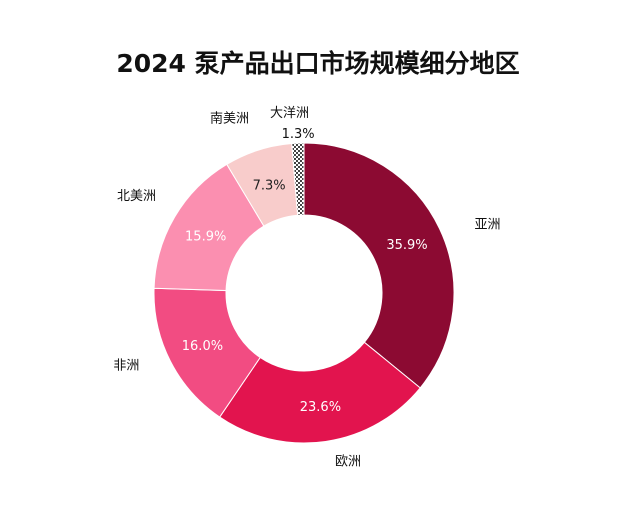  Describe the element at coordinates (202, 346) in the screenshot. I see `value-label-2: 16.0%` at that location.